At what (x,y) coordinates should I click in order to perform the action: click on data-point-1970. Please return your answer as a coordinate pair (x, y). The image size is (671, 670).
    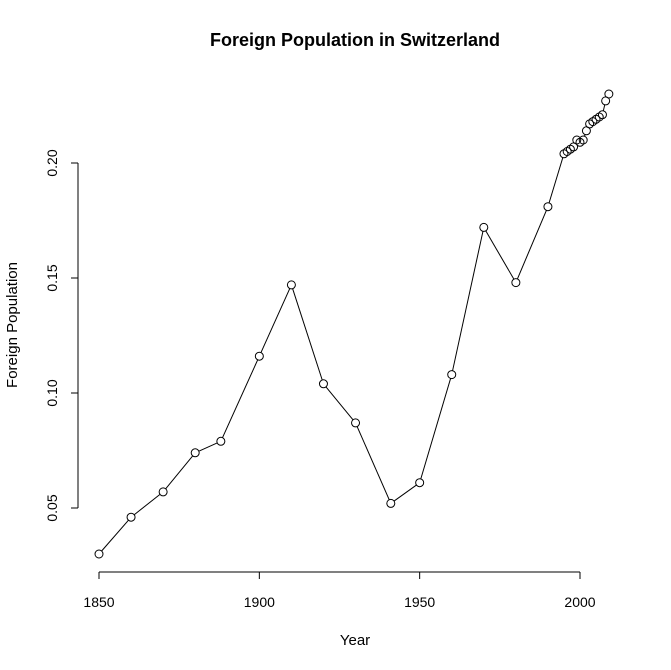
    Looking at the image, I should click on (484, 227).